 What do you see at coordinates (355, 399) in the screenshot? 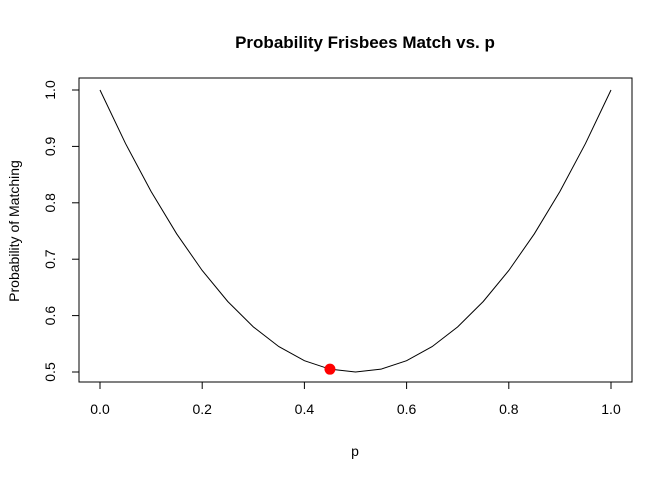
I see `x-axis: 0.0 0.2 0.4 0.6 0.8 1.0` at bounding box center [355, 399].